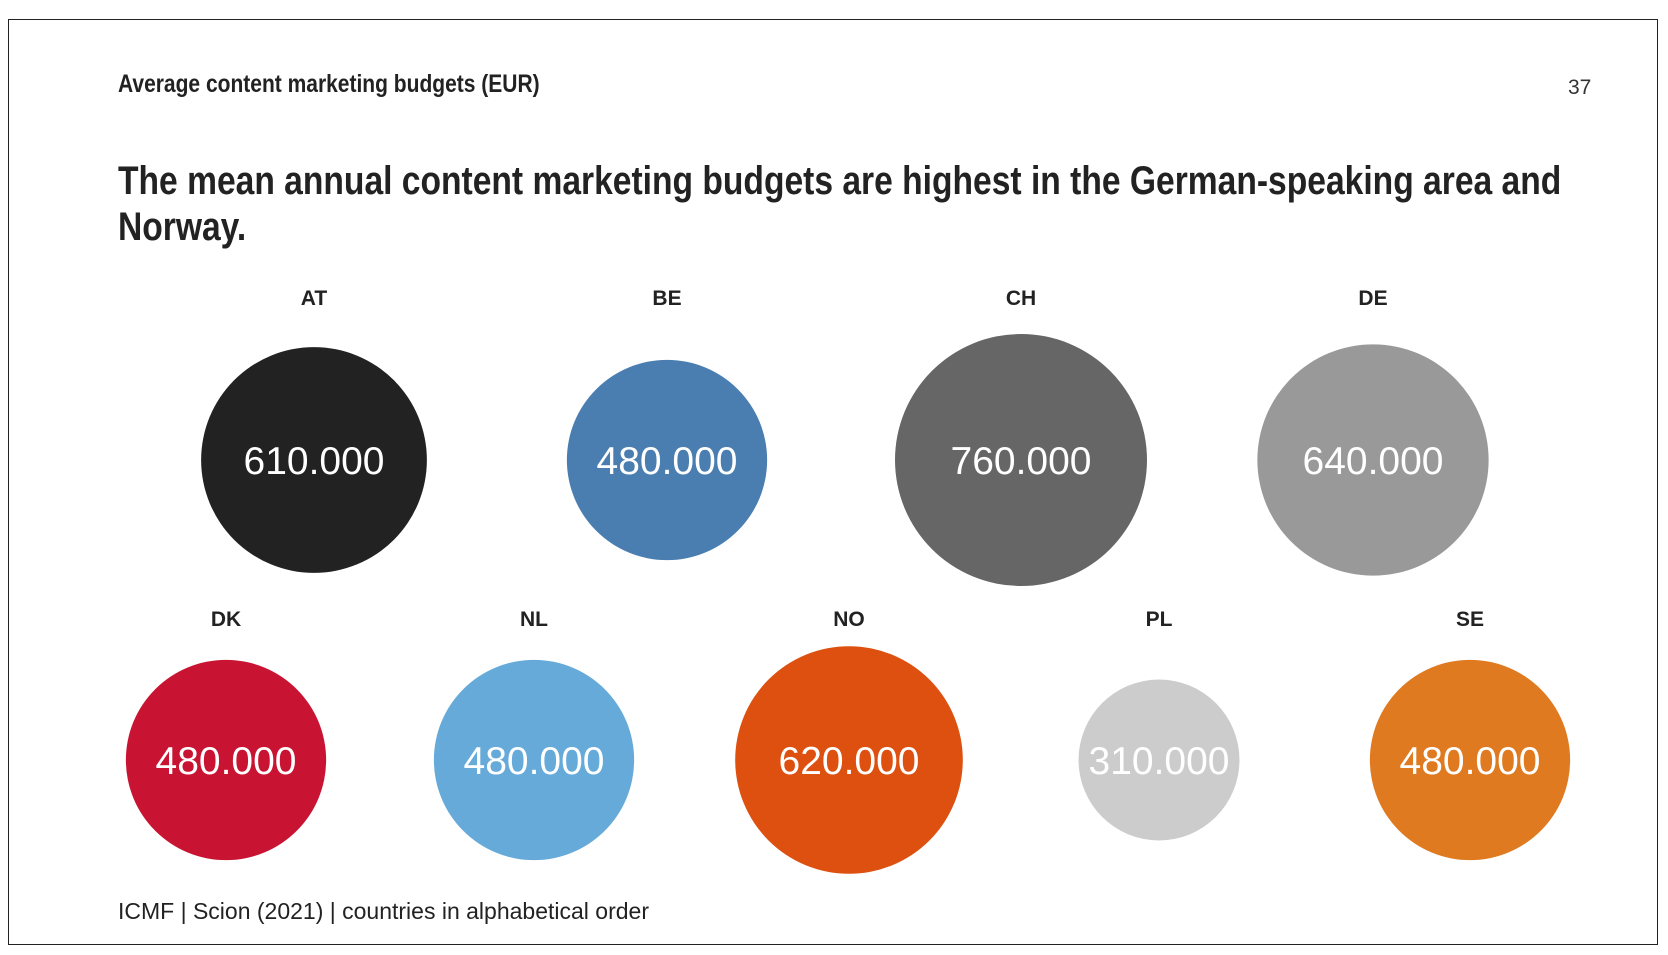 This screenshot has width=1668, height=955. I want to click on country-label-ch: CH, so click(1021, 298).